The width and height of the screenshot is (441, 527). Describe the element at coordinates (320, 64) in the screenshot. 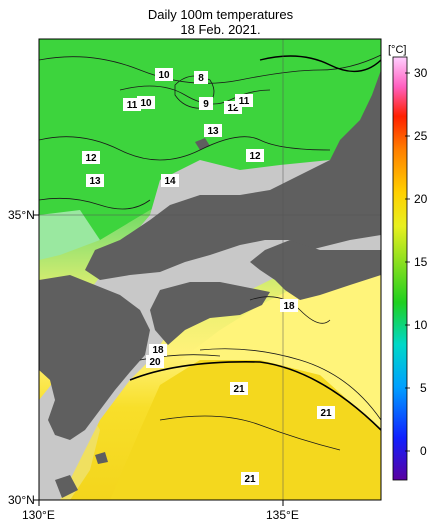

I see `front-line` at that location.